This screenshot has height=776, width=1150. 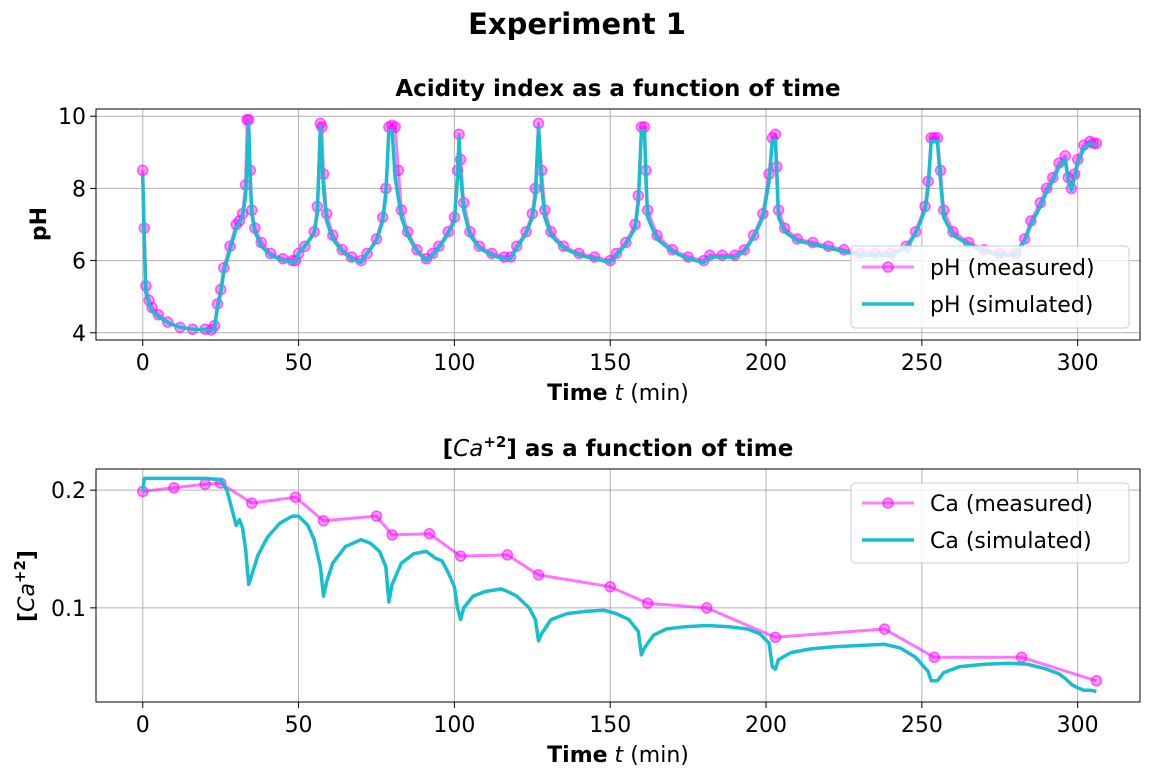 What do you see at coordinates (577, 24) in the screenshot?
I see `figure-suptitle: Experiment 1` at bounding box center [577, 24].